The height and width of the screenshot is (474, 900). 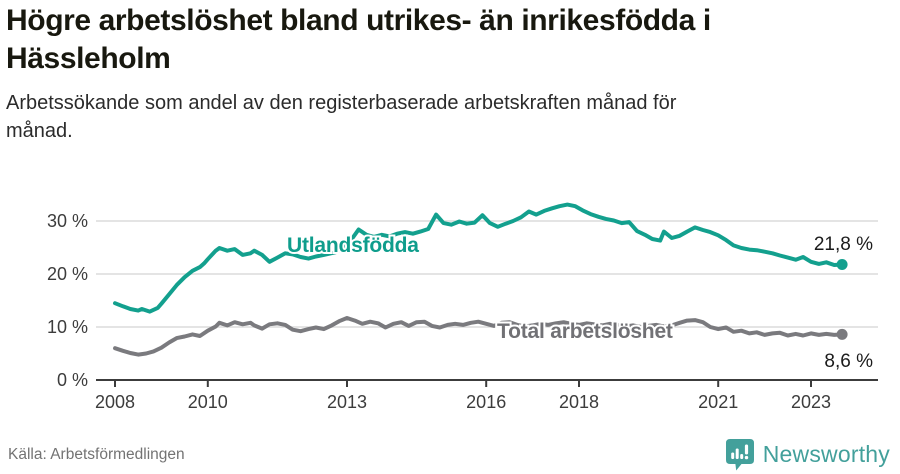 What do you see at coordinates (811, 402) in the screenshot?
I see `x-tick-label-2023: 2023` at bounding box center [811, 402].